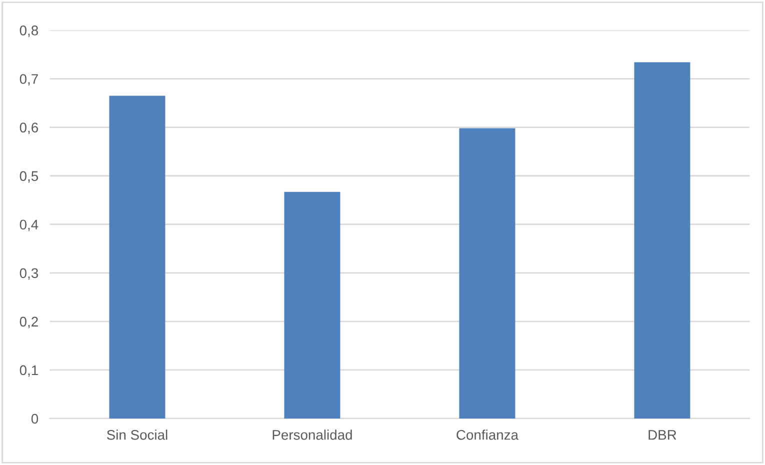 The image size is (765, 465). I want to click on x-tick-label: Sin Social, so click(137, 435).